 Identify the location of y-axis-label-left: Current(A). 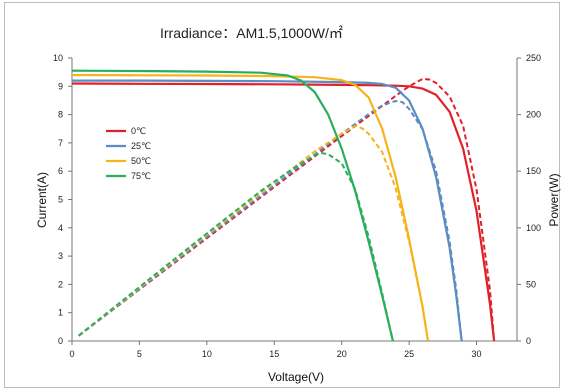
(42, 200).